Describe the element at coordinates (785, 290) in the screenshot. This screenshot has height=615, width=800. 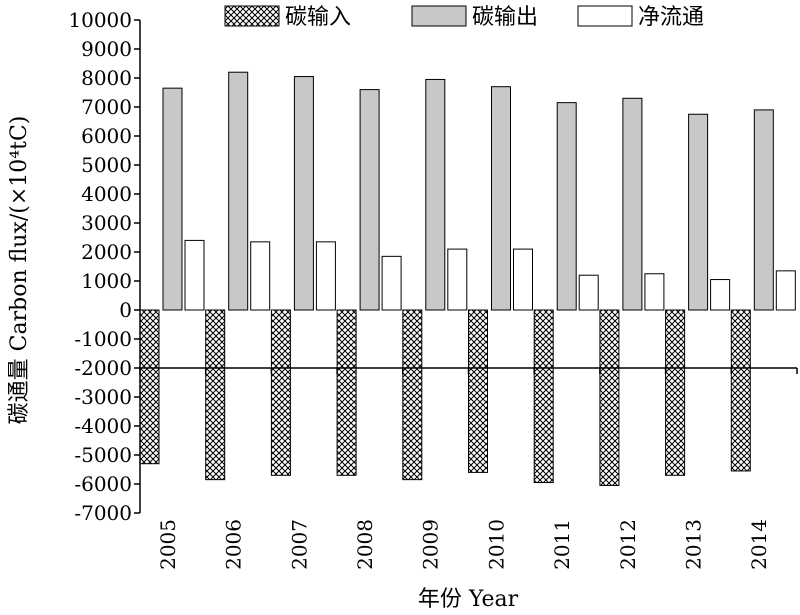
I see `bar-2-2014` at that location.